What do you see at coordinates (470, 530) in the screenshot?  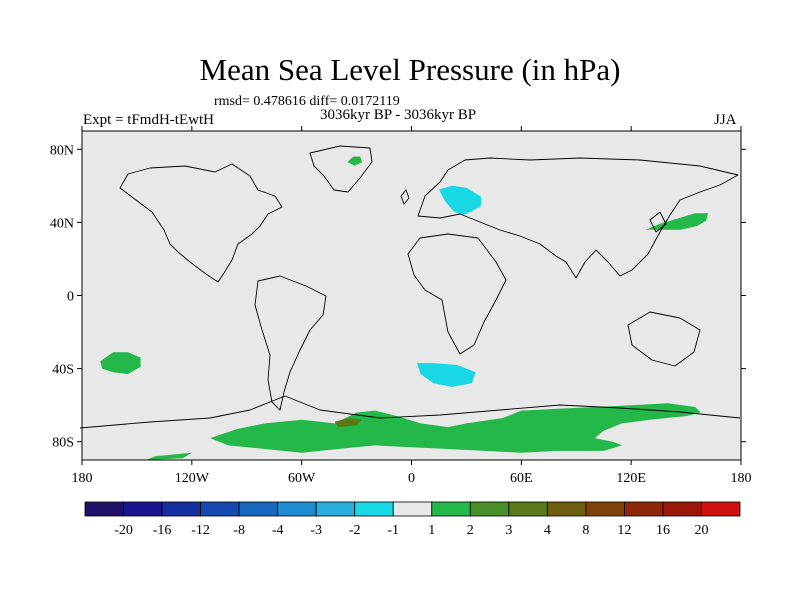 I see `colorbar-label: 2` at bounding box center [470, 530].